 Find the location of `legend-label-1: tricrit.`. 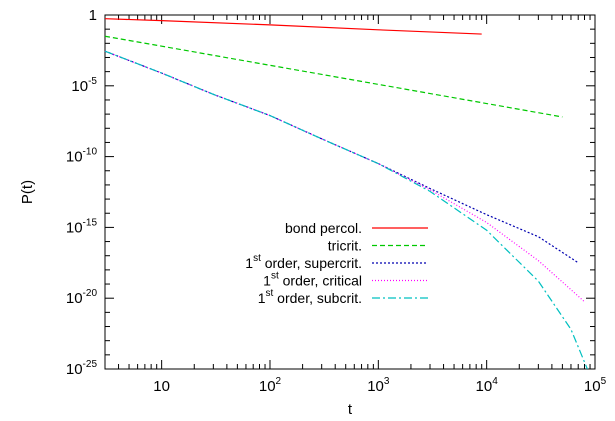

legend-label-1: tricrit. is located at coordinates (345, 246).